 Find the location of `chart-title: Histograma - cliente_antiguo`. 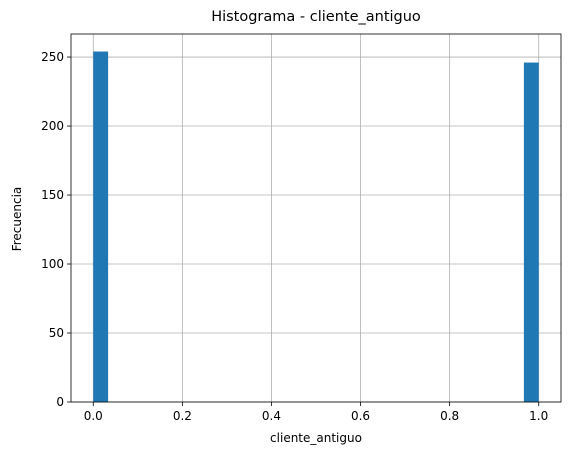

chart-title: Histograma - cliente_antiguo is located at coordinates (316, 17).